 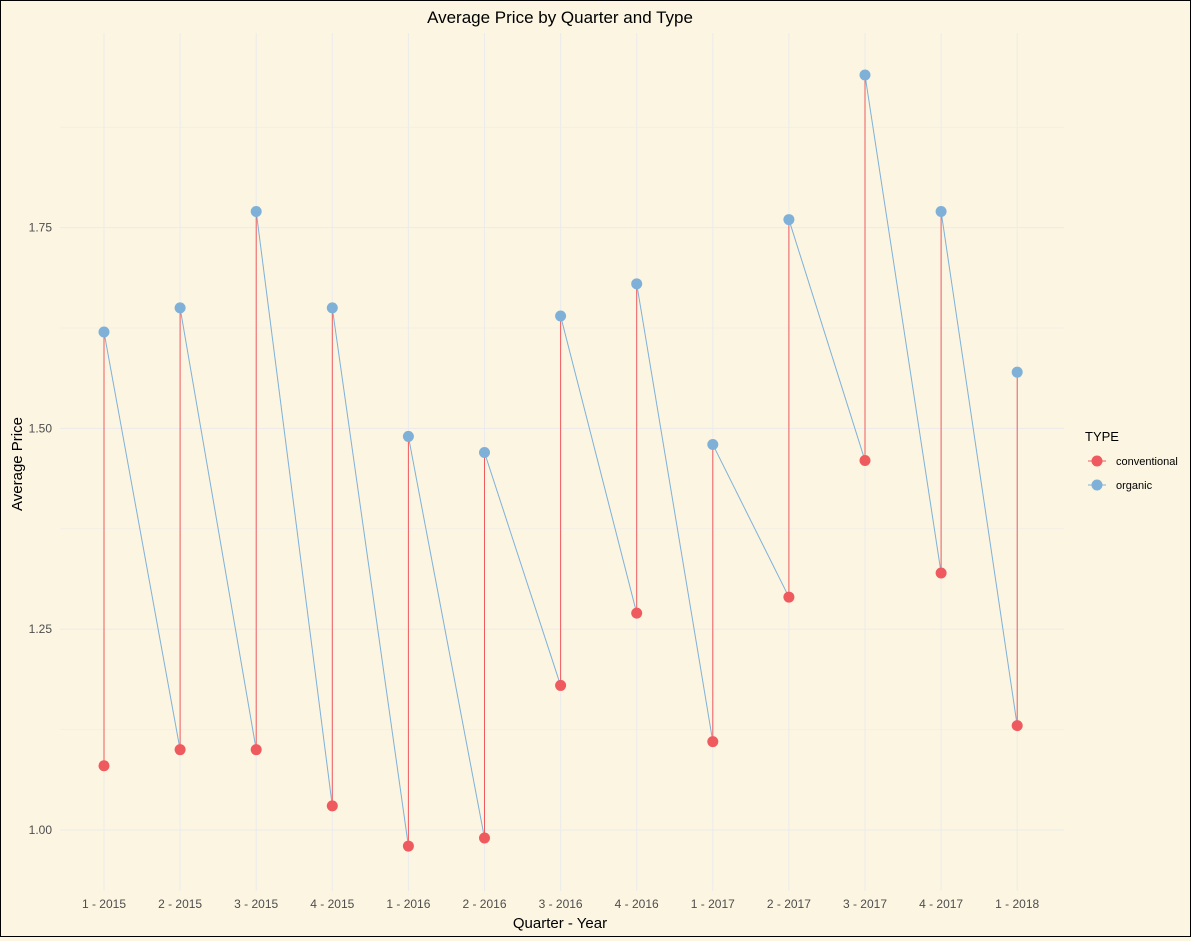 What do you see at coordinates (41, 830) in the screenshot?
I see `y-tick-label: 1.00` at bounding box center [41, 830].